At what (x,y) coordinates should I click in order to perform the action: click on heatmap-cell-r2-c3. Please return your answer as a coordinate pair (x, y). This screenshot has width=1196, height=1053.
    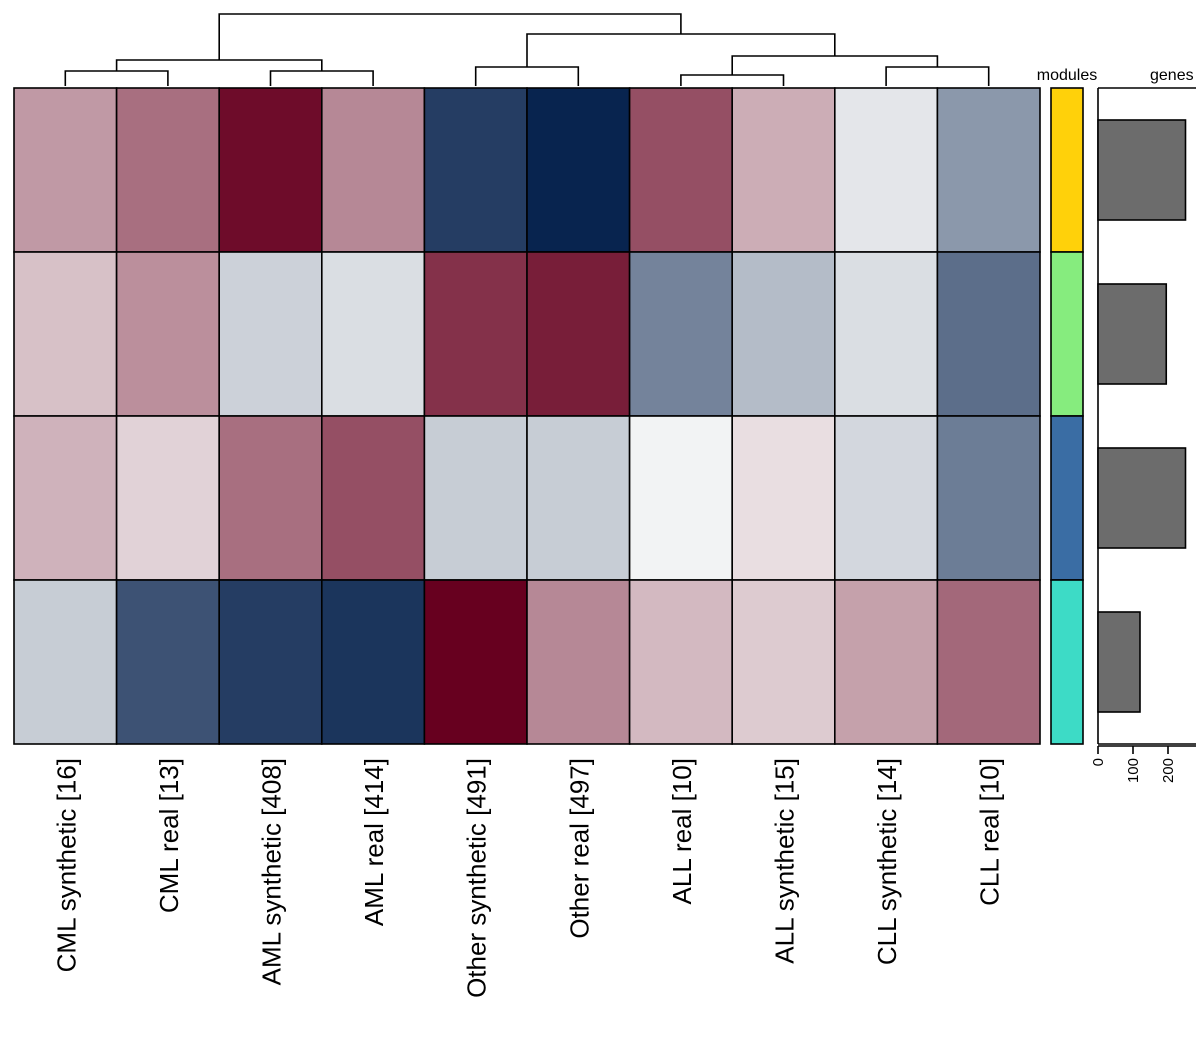
    Looking at the image, I should click on (270, 334).